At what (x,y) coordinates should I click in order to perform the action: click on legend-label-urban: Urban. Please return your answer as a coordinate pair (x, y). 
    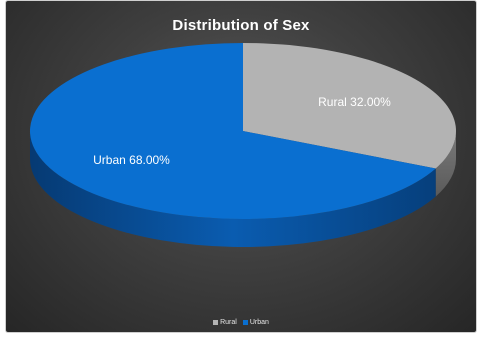
    Looking at the image, I should click on (259, 322).